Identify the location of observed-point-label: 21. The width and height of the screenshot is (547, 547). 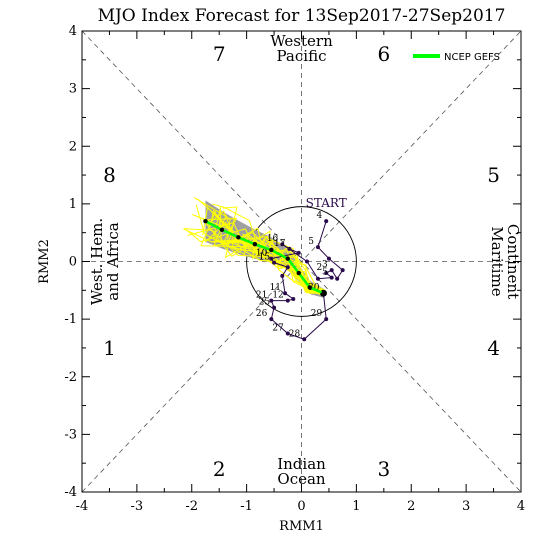
(261, 296).